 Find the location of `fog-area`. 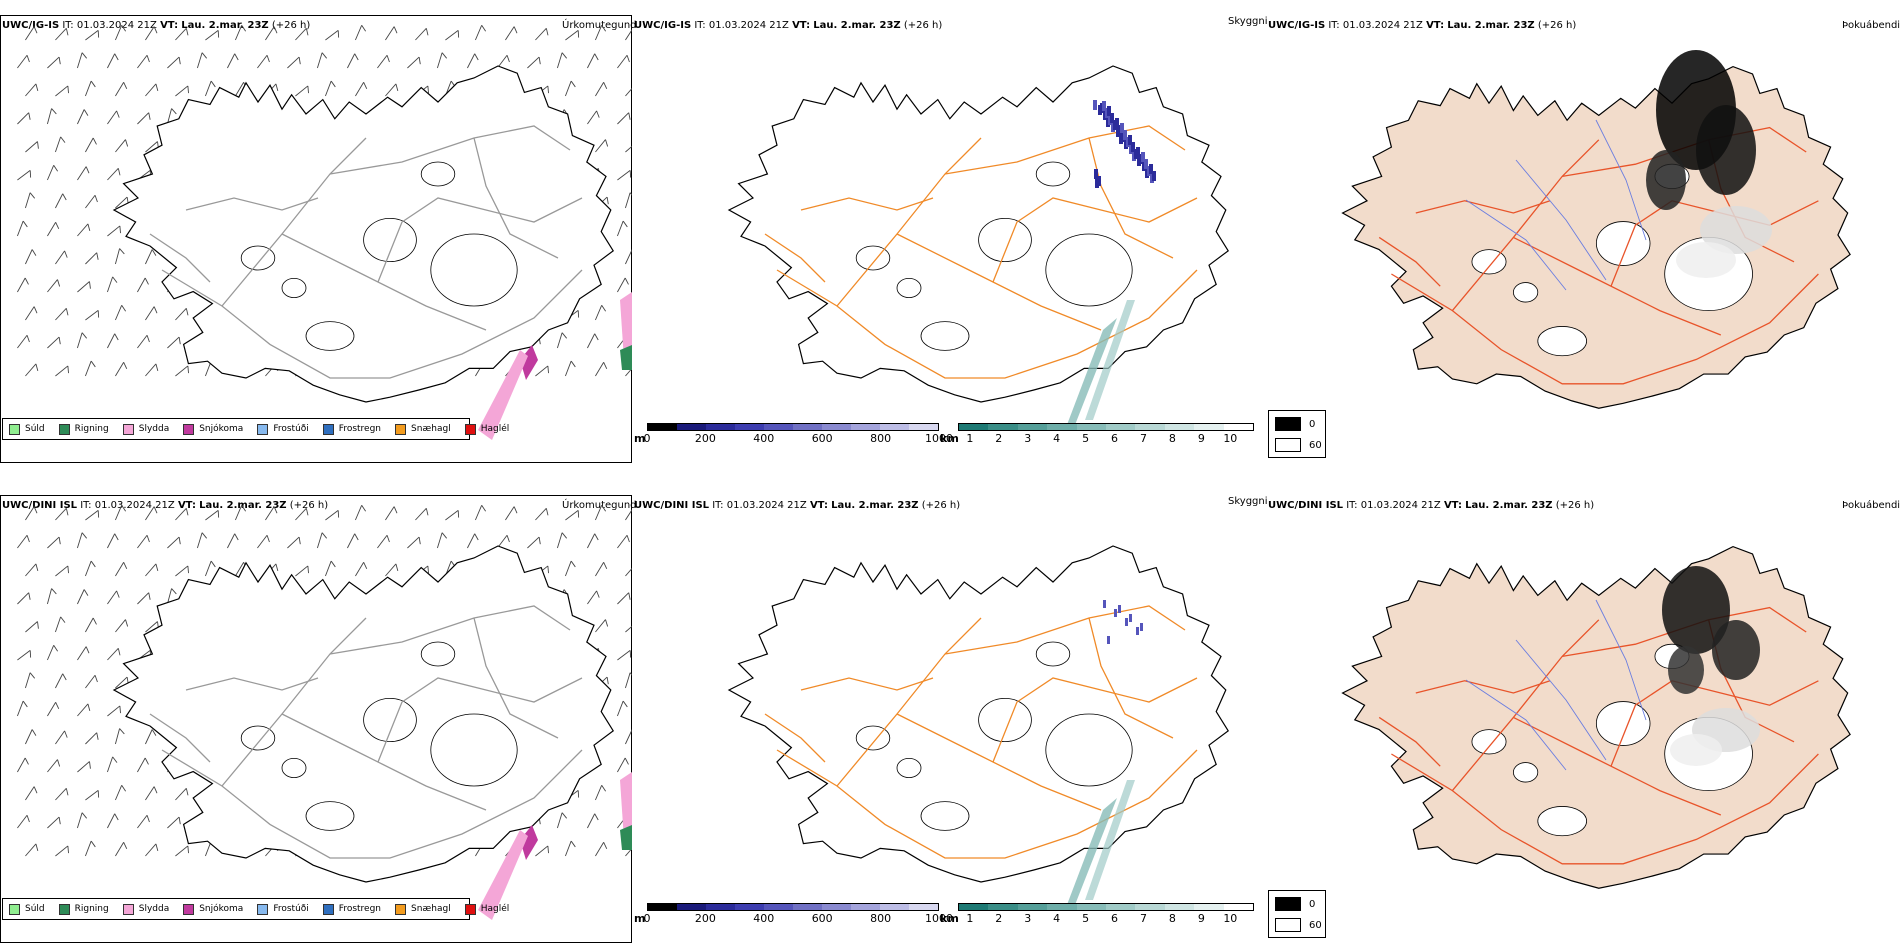

fog-area is located at coordinates (1711, 666).